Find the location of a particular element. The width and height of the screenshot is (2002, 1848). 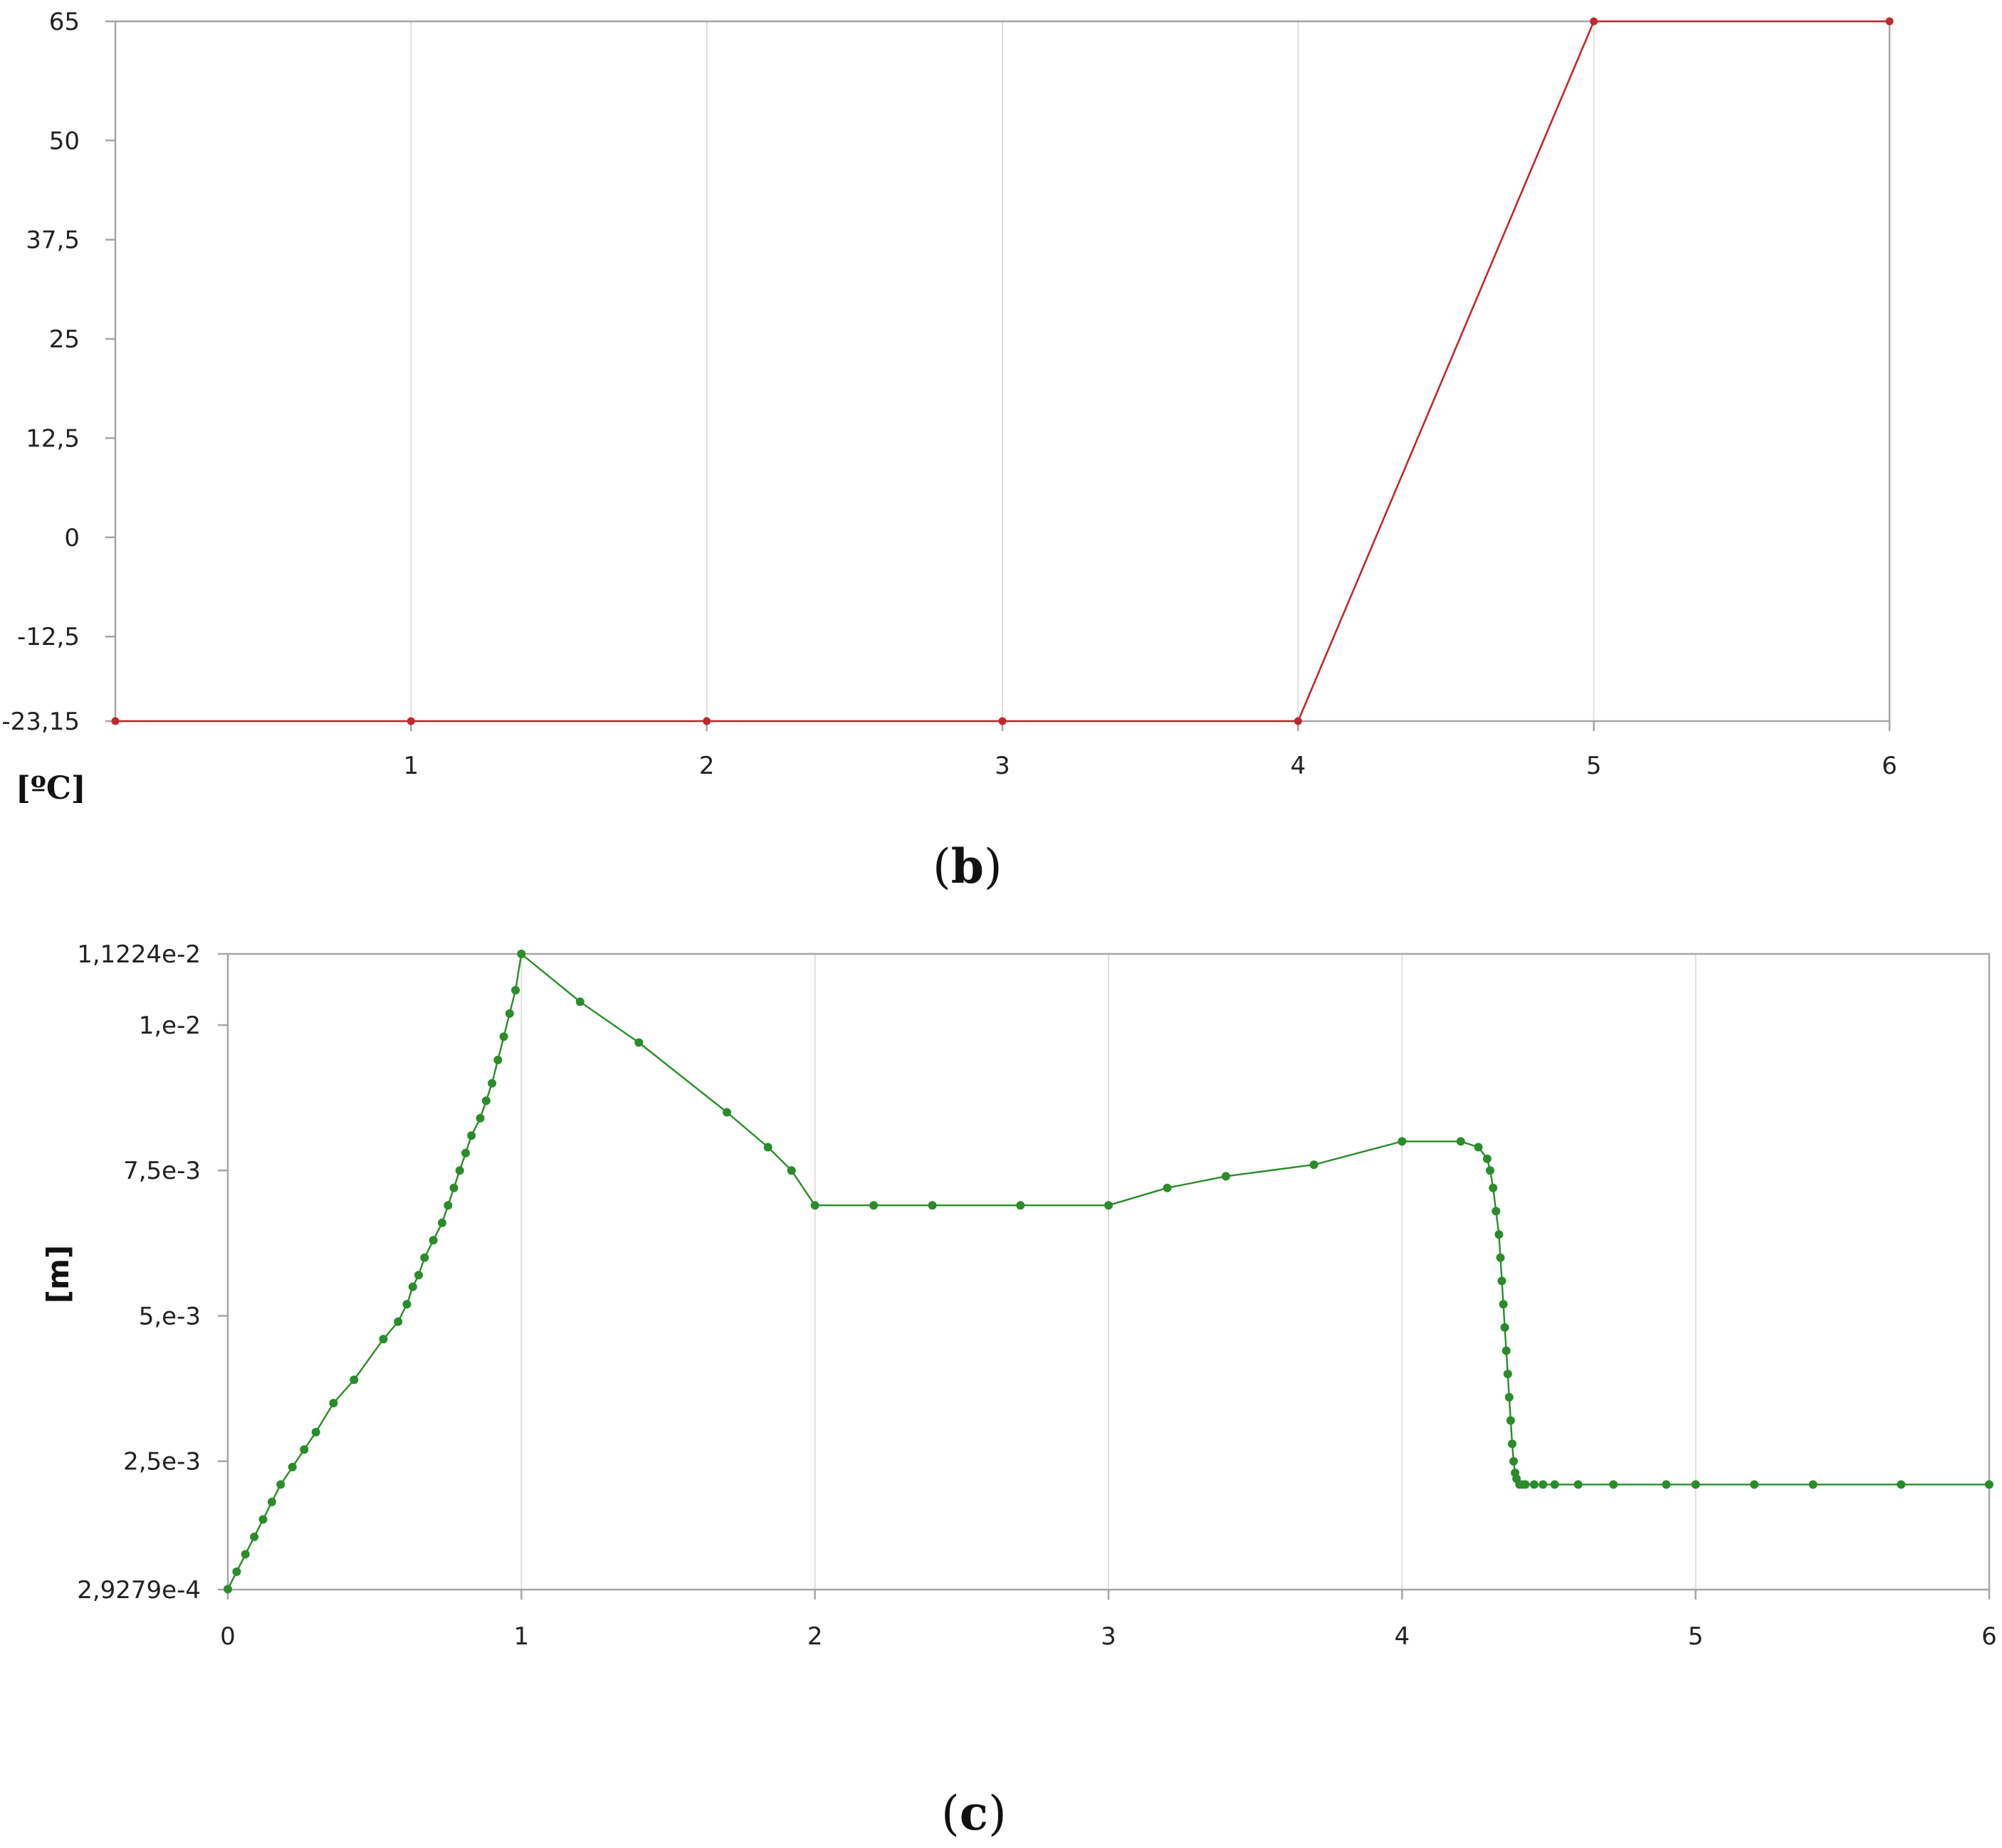

chart-c-x-tick-label: 4 is located at coordinates (1402, 1636).